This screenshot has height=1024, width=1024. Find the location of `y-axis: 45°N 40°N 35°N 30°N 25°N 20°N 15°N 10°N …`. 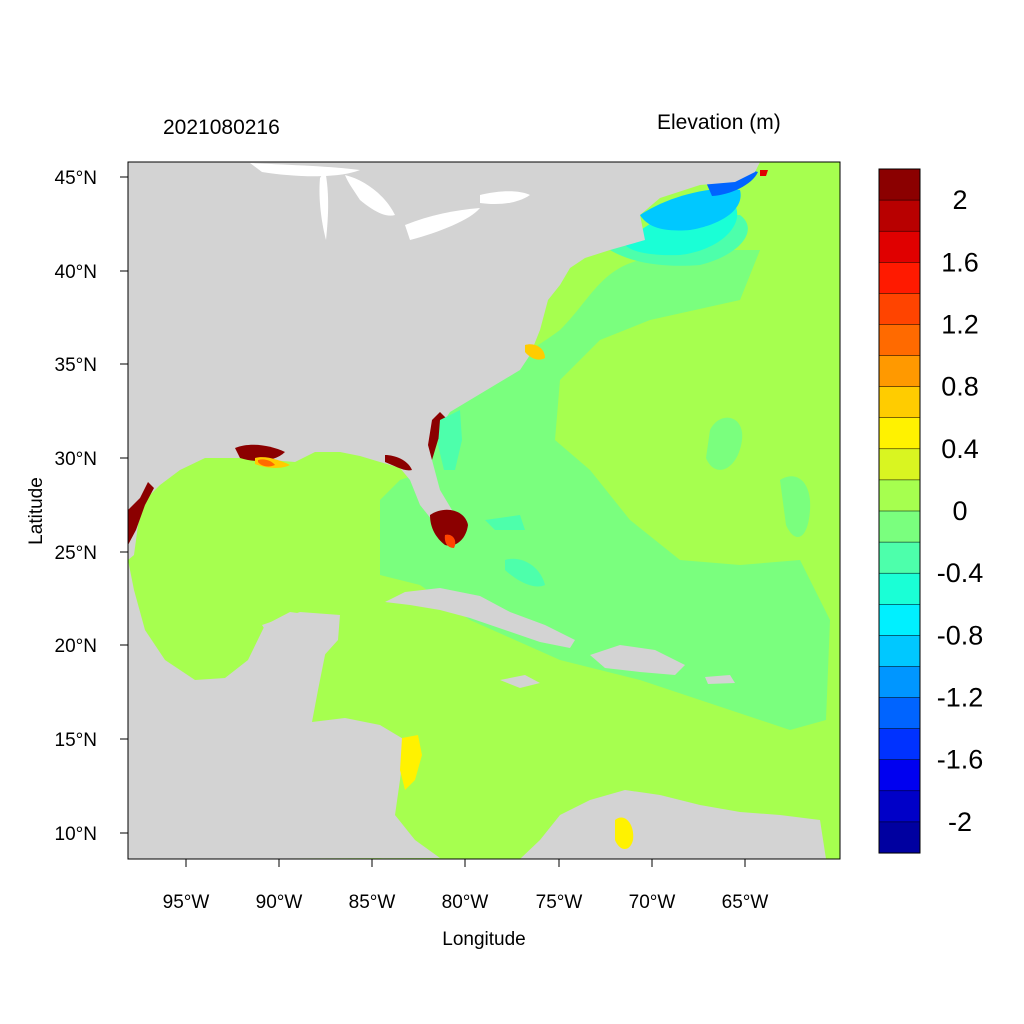

y-axis: 45°N 40°N 35°N 30°N 25°N 20°N 15°N 10°N … is located at coordinates (77, 506).